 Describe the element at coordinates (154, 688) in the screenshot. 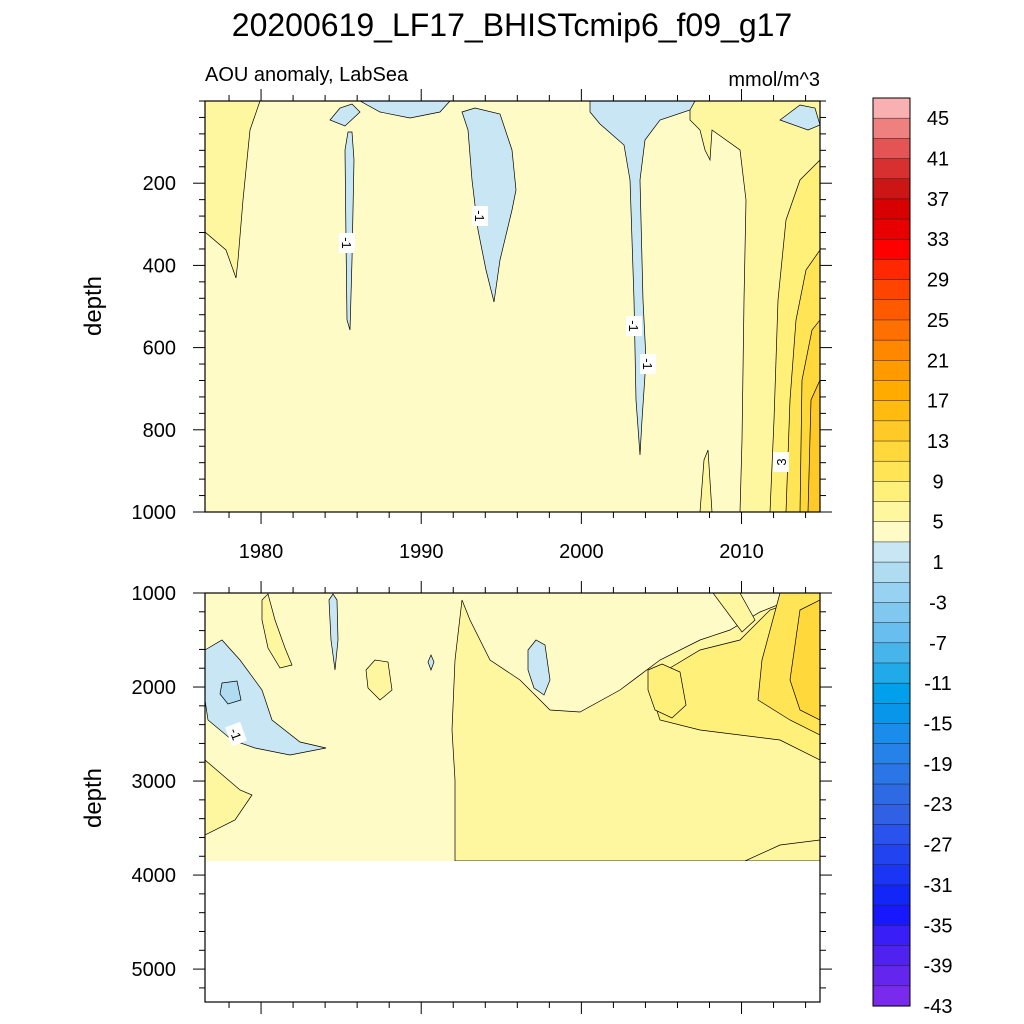

I see `y-tick-label: 2000` at that location.